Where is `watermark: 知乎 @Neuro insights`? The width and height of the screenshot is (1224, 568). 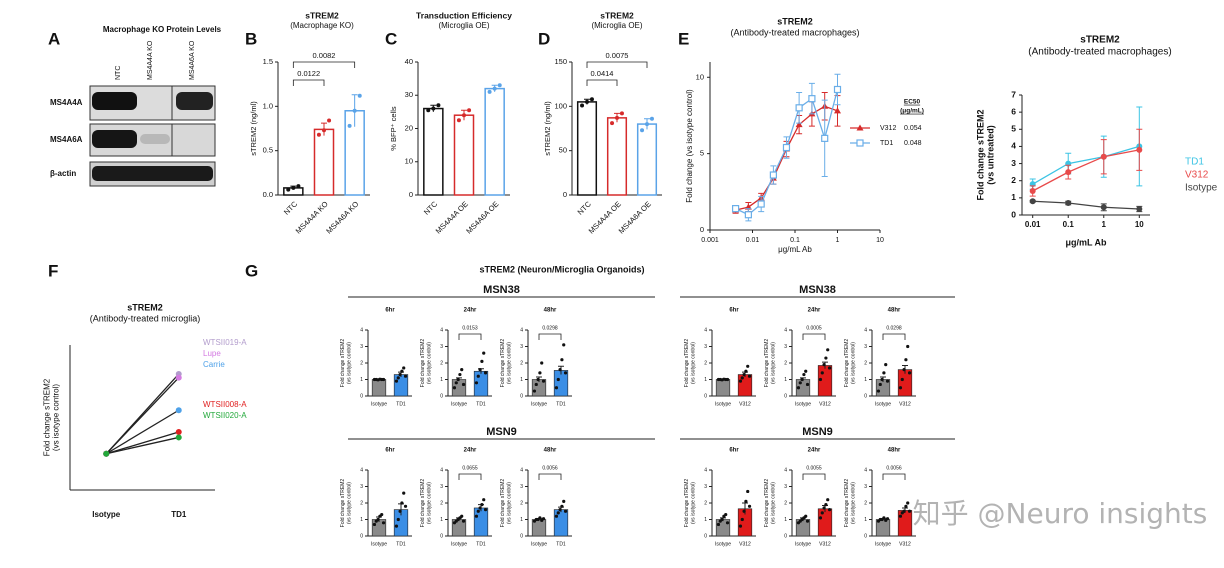 watermark: 知乎 @Neuro insights is located at coordinates (1060, 513).